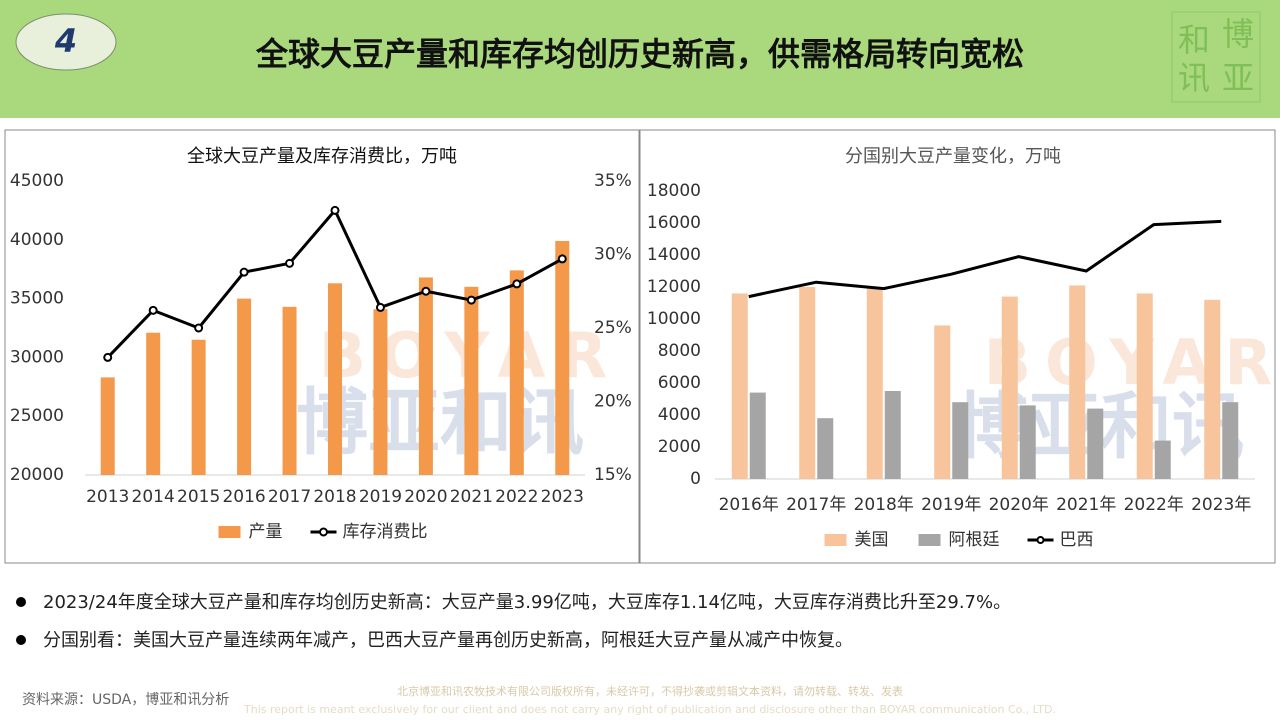 This screenshot has height=720, width=1280. I want to click on y2-tick-label: 25%, so click(613, 328).